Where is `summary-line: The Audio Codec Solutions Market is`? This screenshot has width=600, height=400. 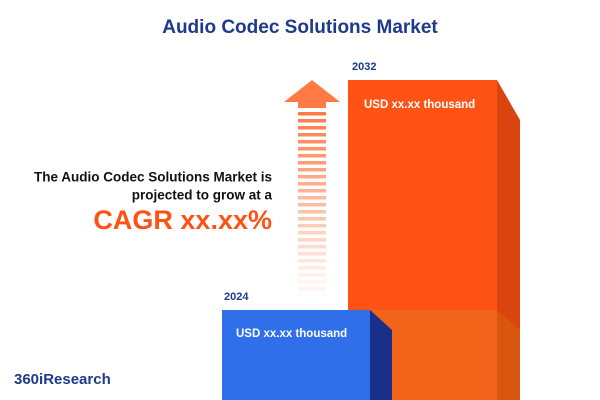 summary-line: The Audio Codec Solutions Market is is located at coordinates (153, 177).